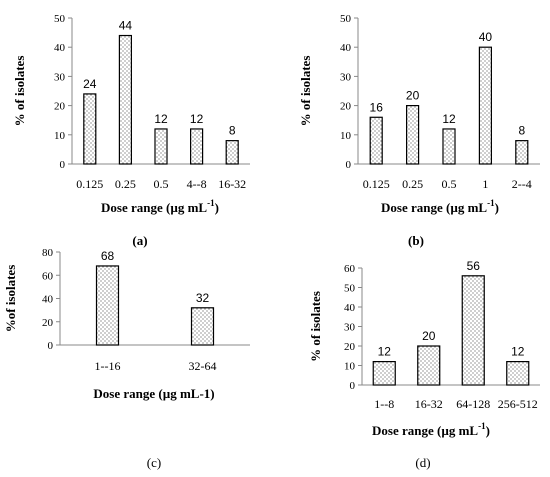 The image size is (550, 477). What do you see at coordinates (154, 462) in the screenshot?
I see `panel-label-c: (c)` at bounding box center [154, 462].